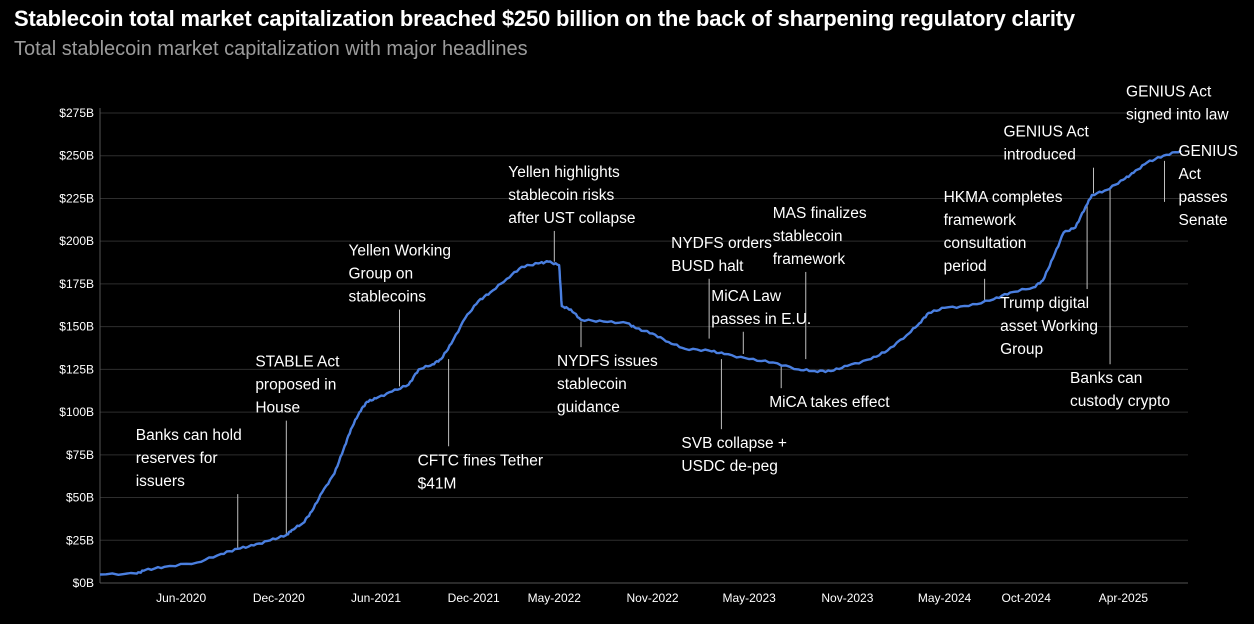 The height and width of the screenshot is (624, 1254). I want to click on x-tick-label: Nov-2023, so click(847, 598).